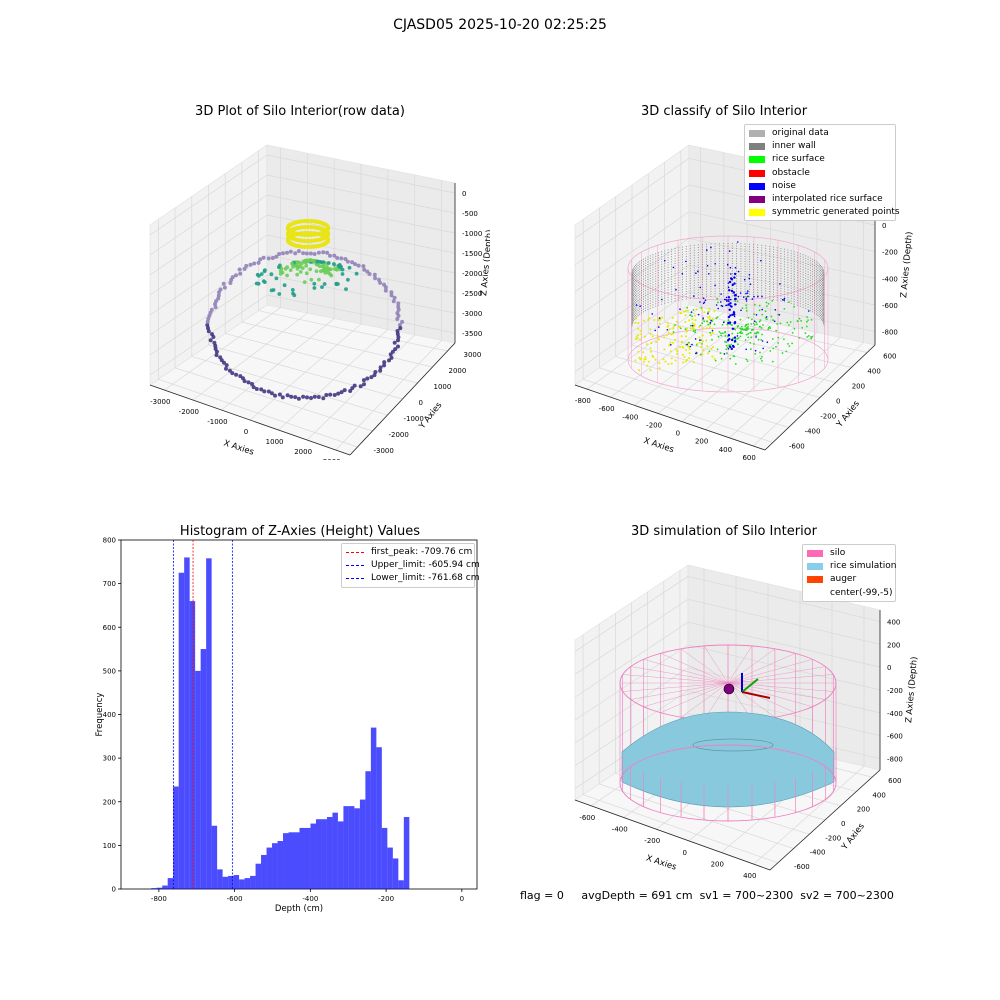 Image resolution: width=1000 pixels, height=1000 pixels. What do you see at coordinates (109, 671) in the screenshot?
I see `y-tick-label: 500` at bounding box center [109, 671].